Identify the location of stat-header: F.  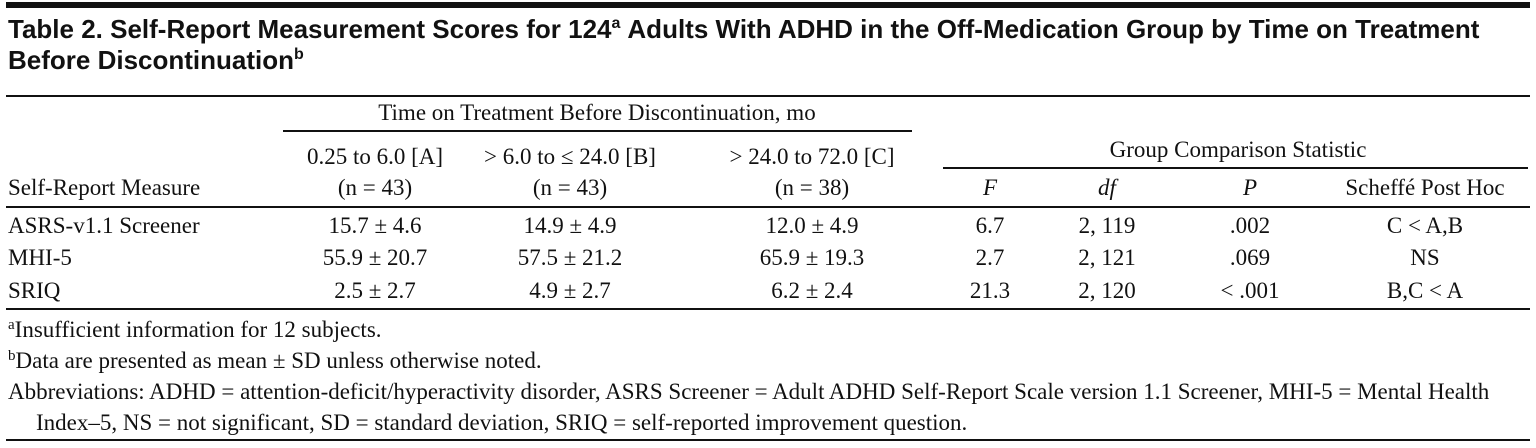
(990, 187).